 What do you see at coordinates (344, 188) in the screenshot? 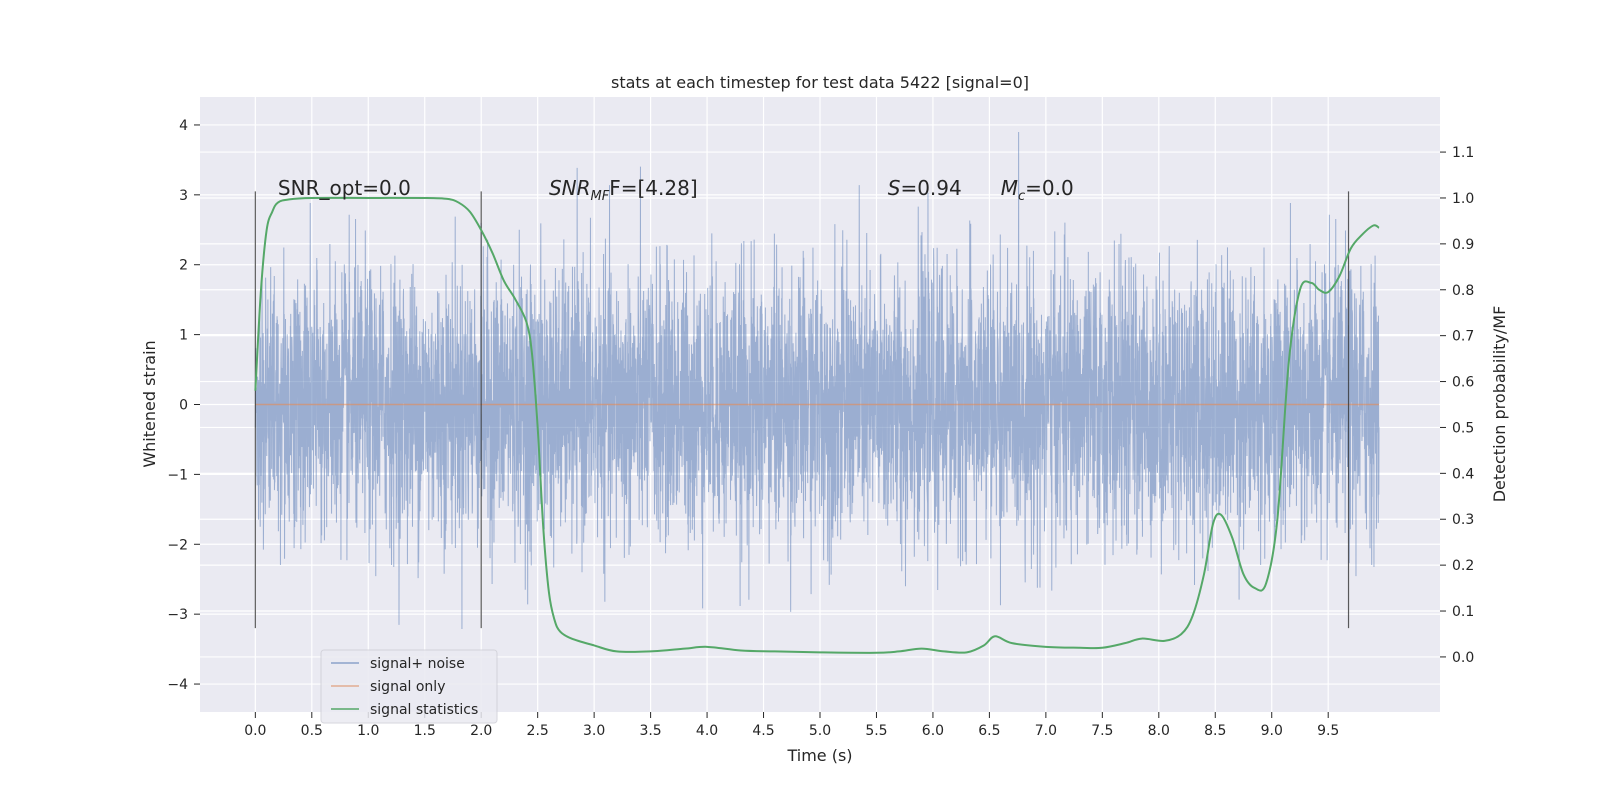
I see `annotation-0: SNR_opt=0.0` at bounding box center [344, 188].